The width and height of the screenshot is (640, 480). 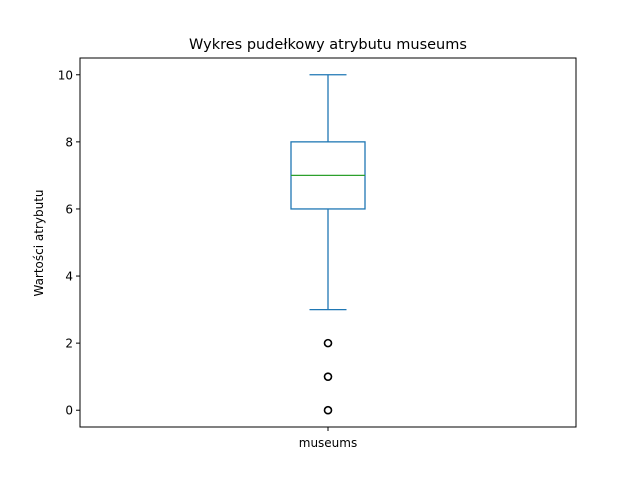 What do you see at coordinates (39, 242) in the screenshot?
I see `y-axis-title: Wartości atrybutu` at bounding box center [39, 242].